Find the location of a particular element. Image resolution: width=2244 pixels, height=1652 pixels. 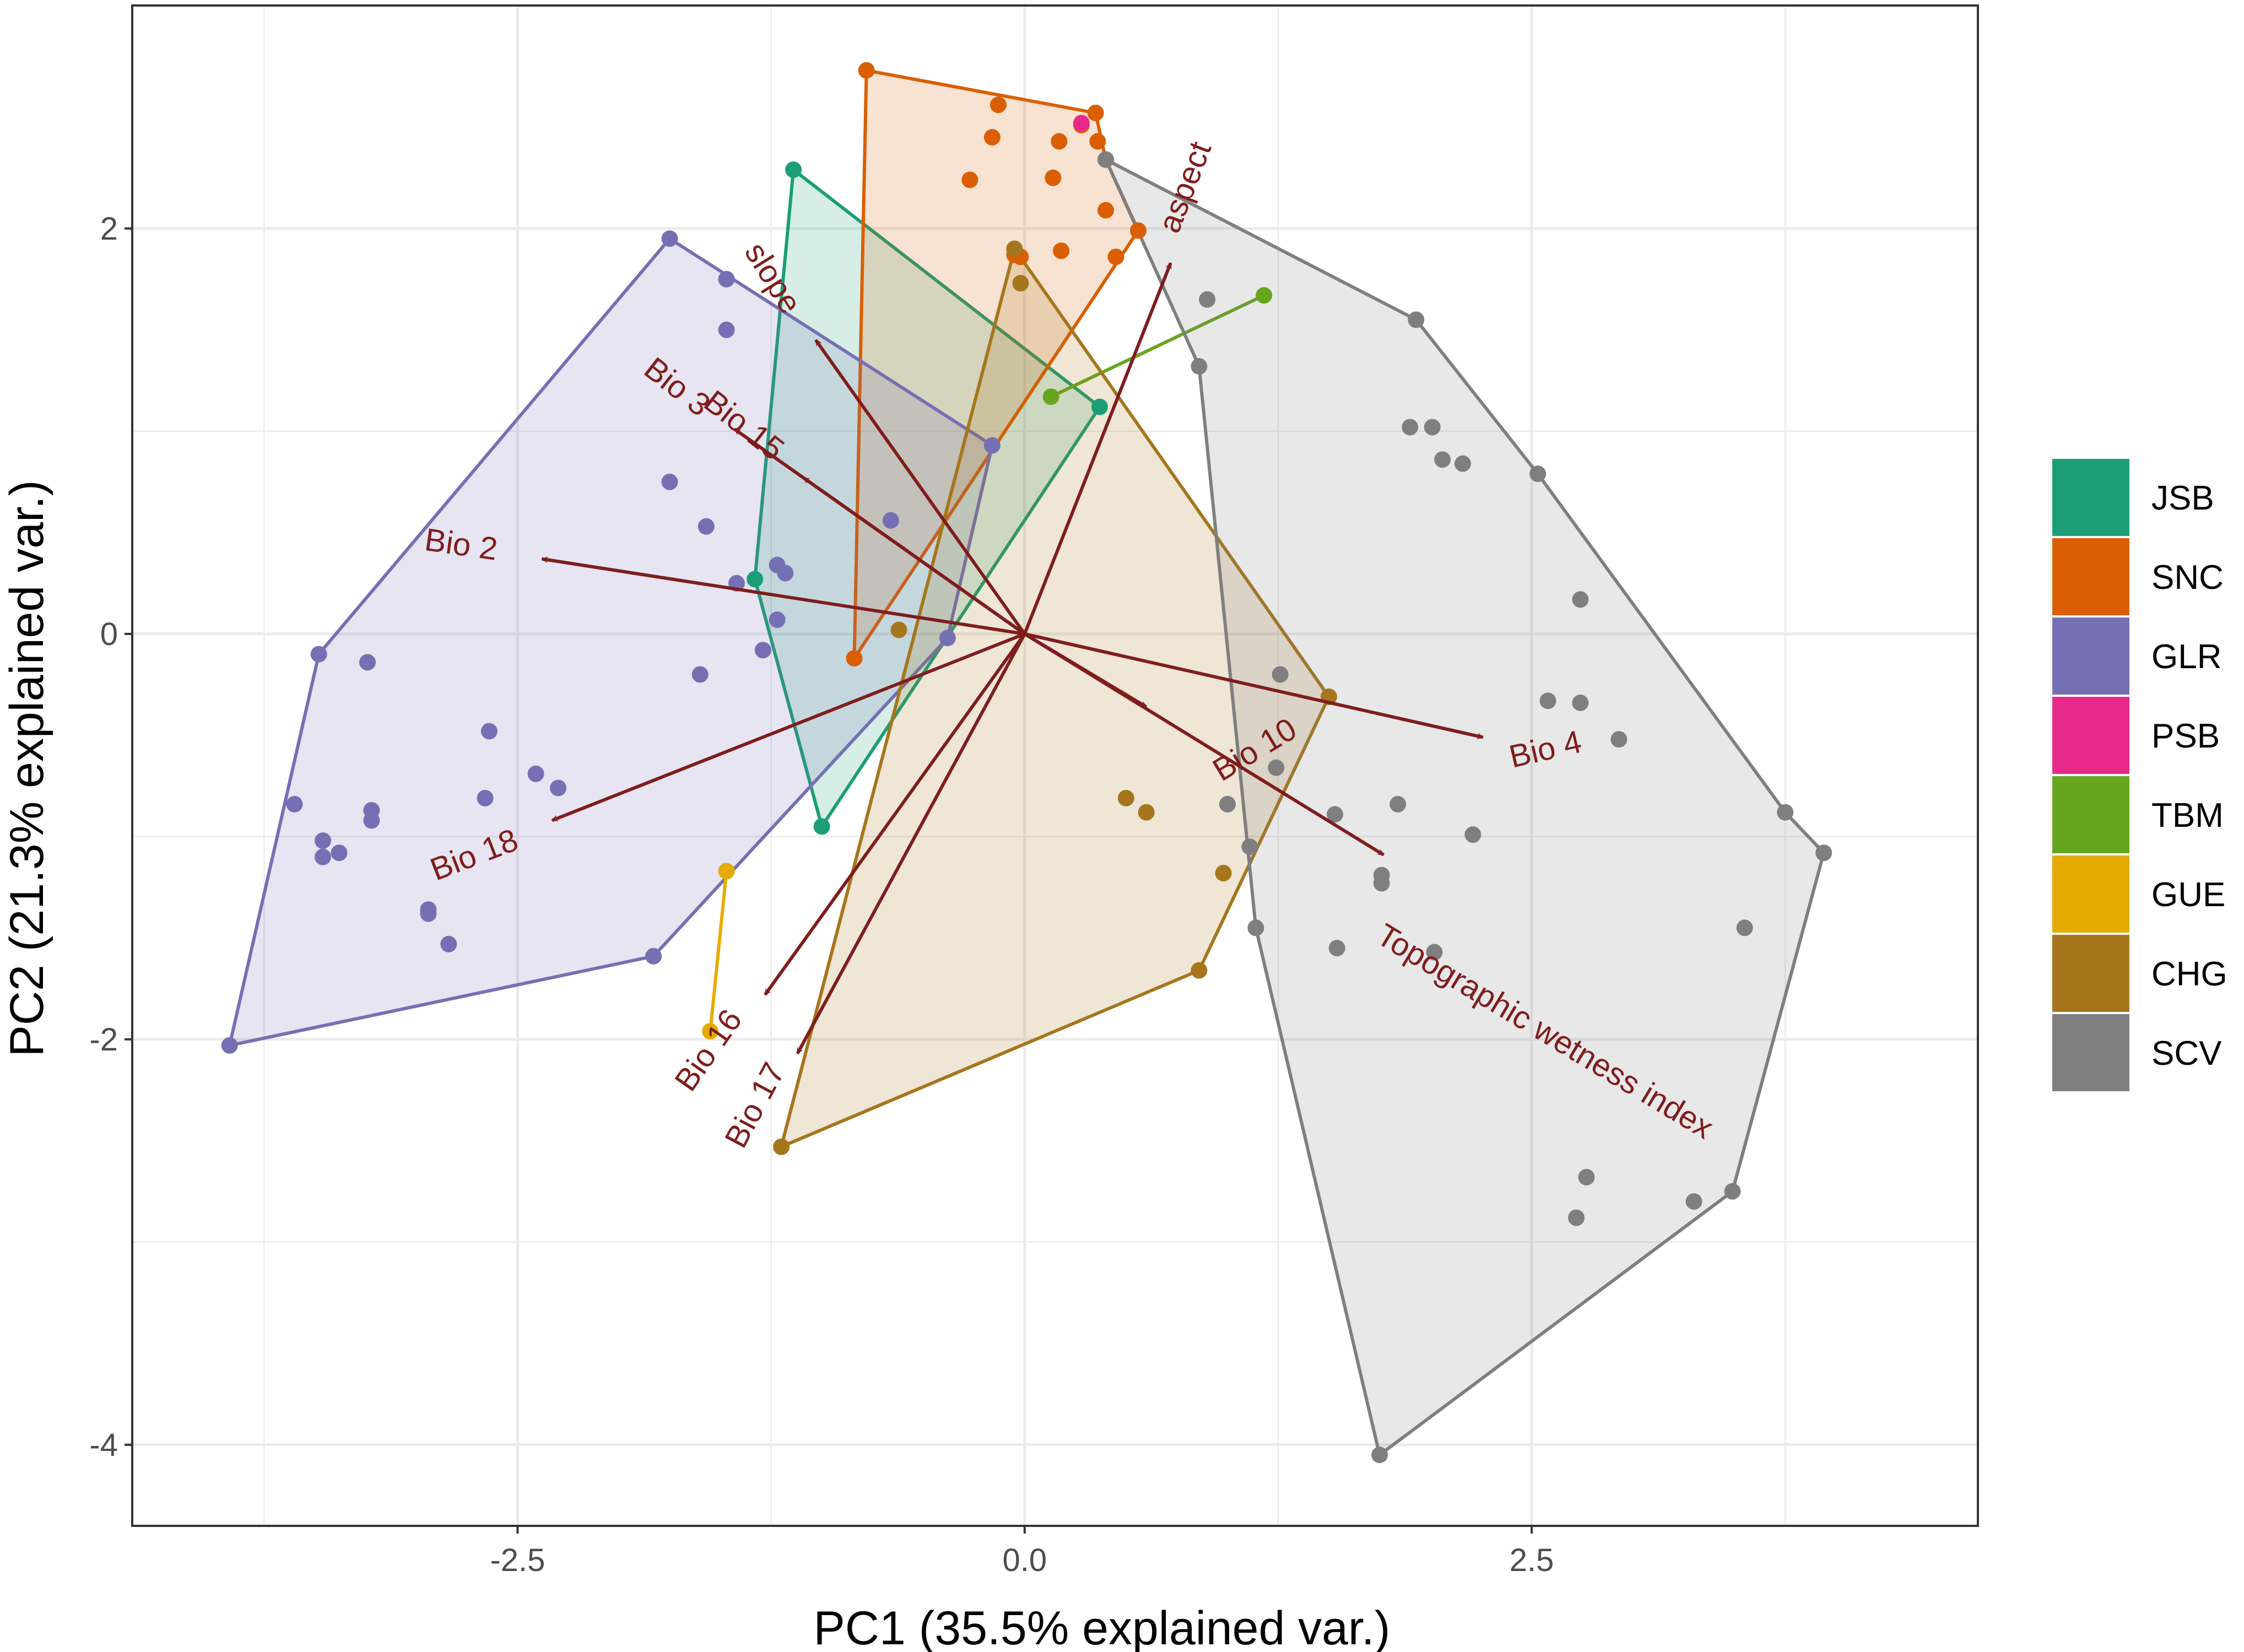

hull-tbm is located at coordinates (1157, 346).